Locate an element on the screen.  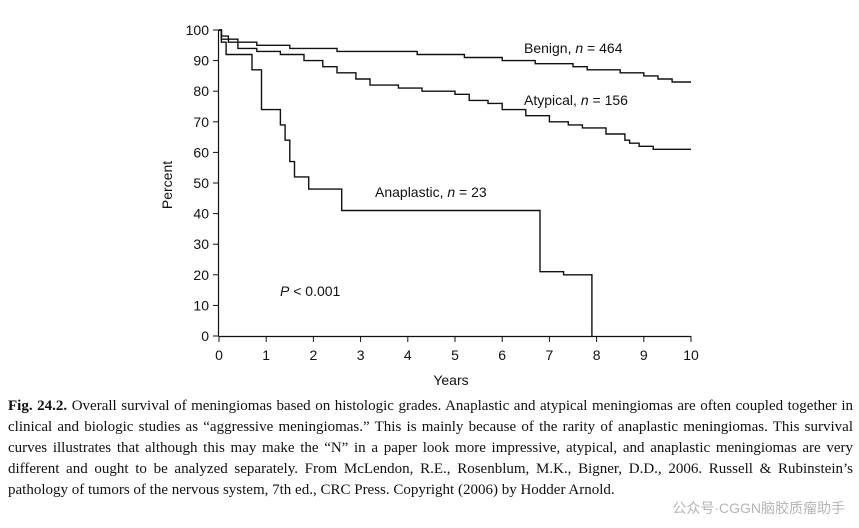
y-tick-label: 10 is located at coordinates (201, 305).